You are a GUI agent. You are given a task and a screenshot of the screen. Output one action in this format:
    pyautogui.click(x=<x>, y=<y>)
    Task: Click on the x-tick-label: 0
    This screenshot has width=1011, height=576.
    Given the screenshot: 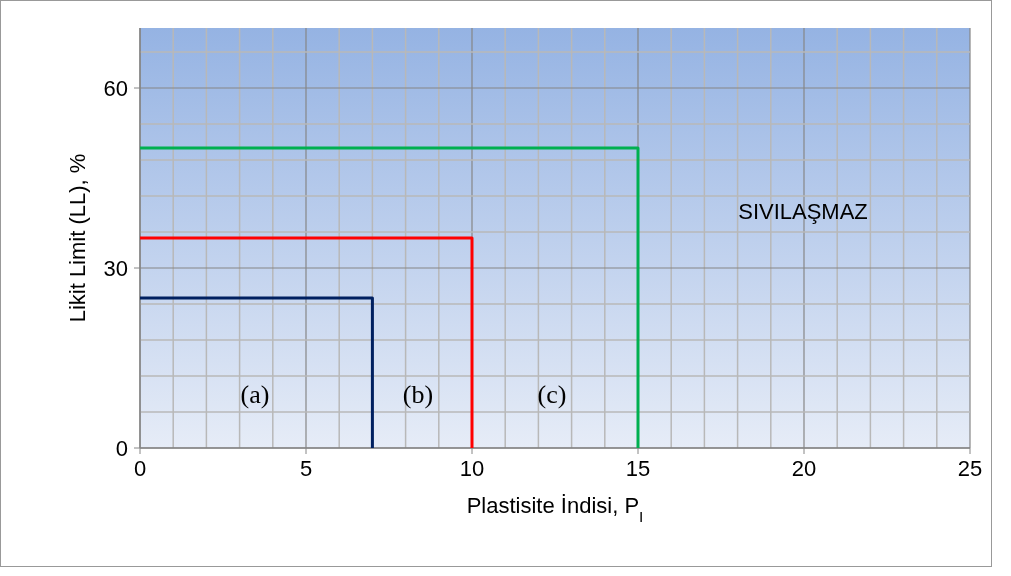 What is the action you would take?
    pyautogui.click(x=140, y=468)
    